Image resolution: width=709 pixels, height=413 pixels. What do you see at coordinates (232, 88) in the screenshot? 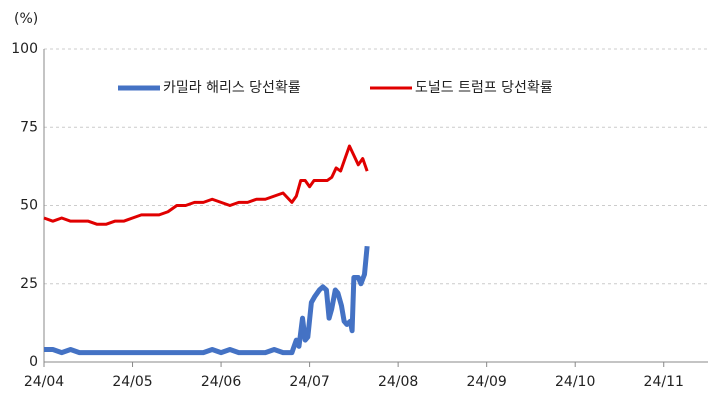
I see `legend-label: 카밀라 해리스 당선확률` at bounding box center [232, 88].